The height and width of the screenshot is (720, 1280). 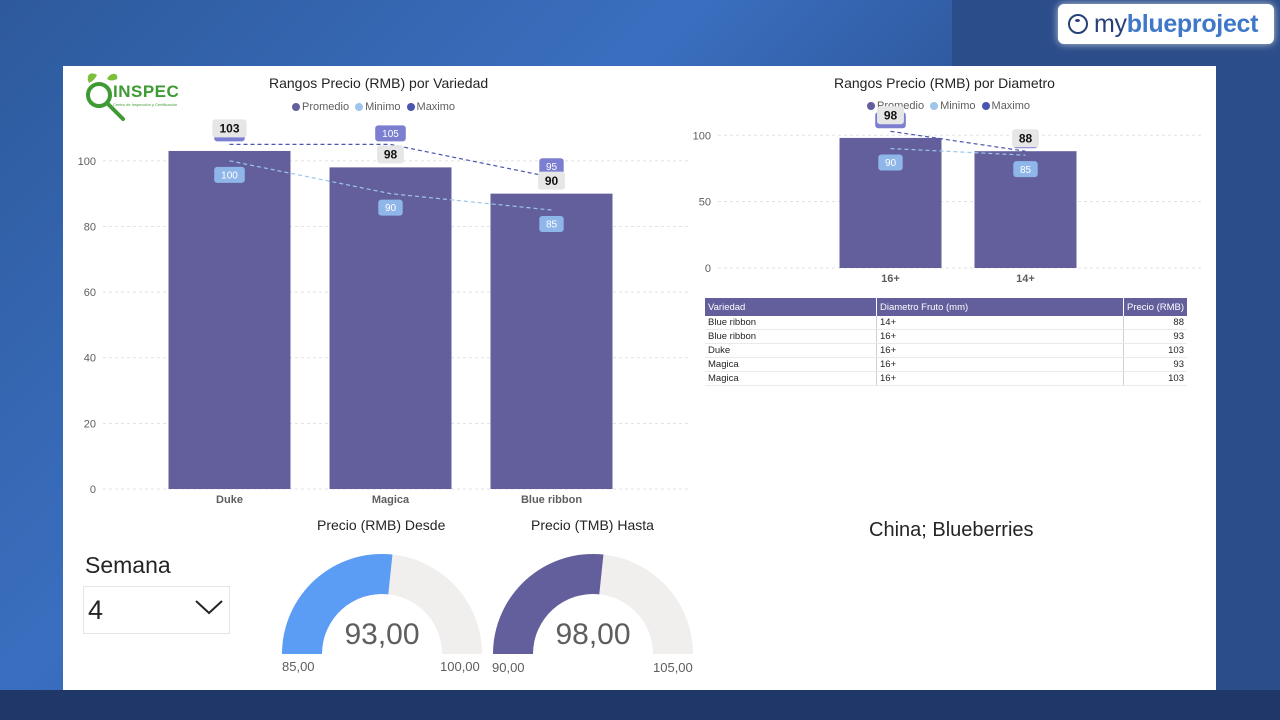 I want to click on data-label-promedio: 90, so click(x=552, y=181).